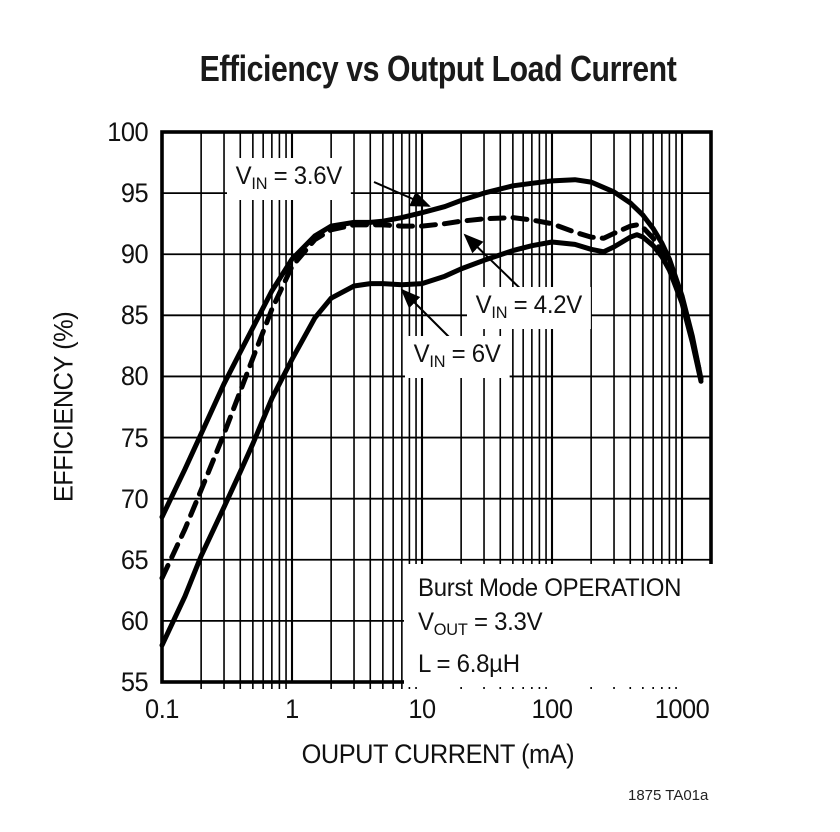 Image resolution: width=840 pixels, height=832 pixels. I want to click on y-tick-label-85: 85, so click(134, 315).